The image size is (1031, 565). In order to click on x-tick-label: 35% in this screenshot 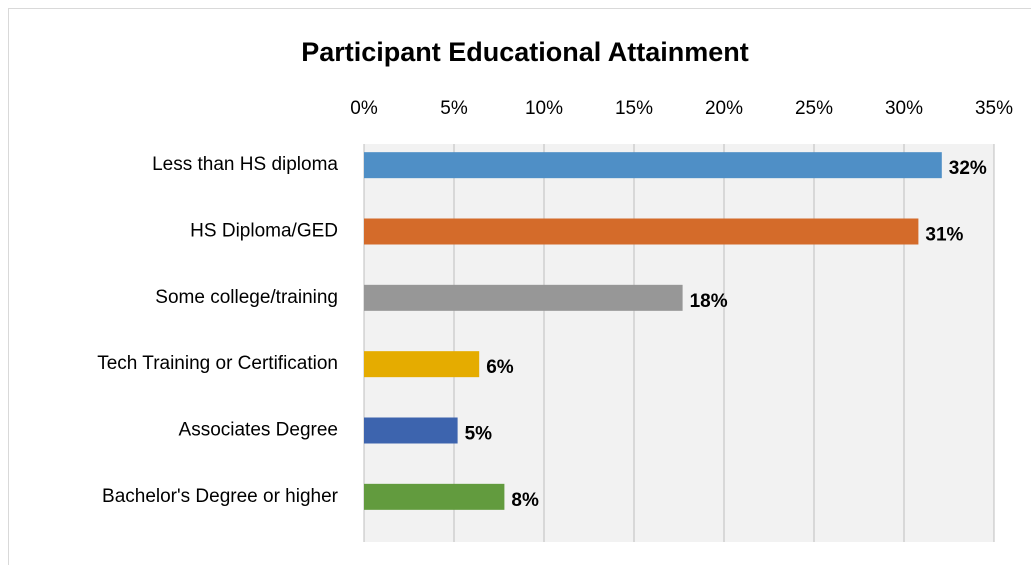, I will do `click(994, 108)`.